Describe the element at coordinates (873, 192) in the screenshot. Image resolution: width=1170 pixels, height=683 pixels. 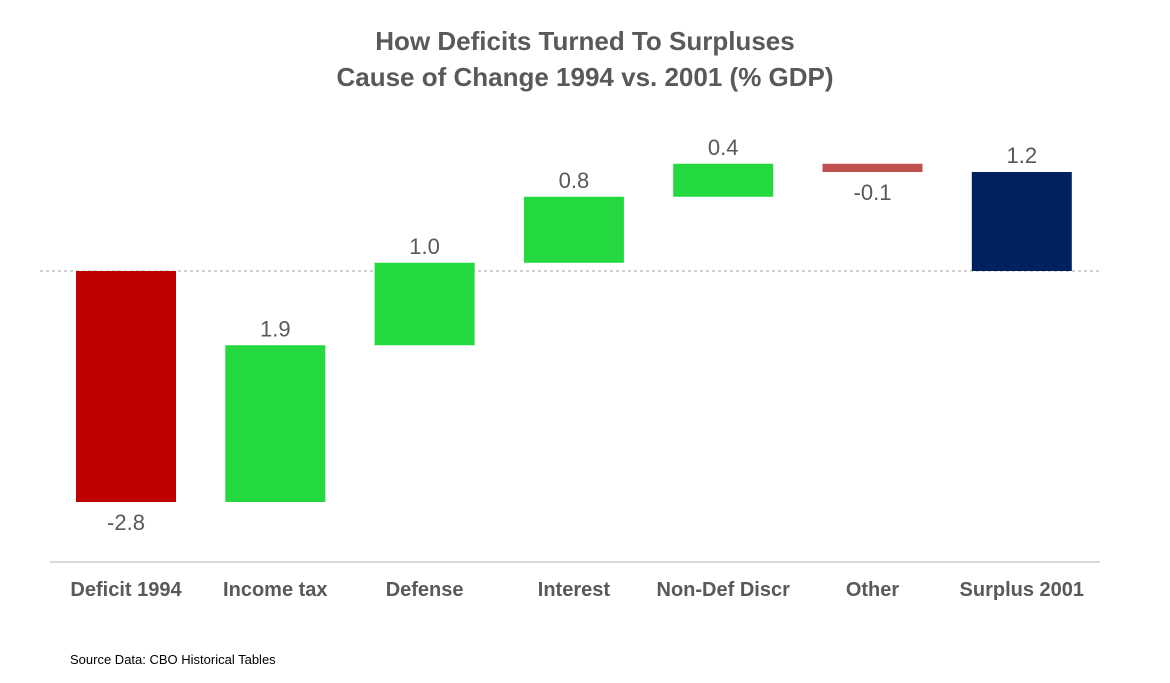
I see `data-label: -0.1` at that location.